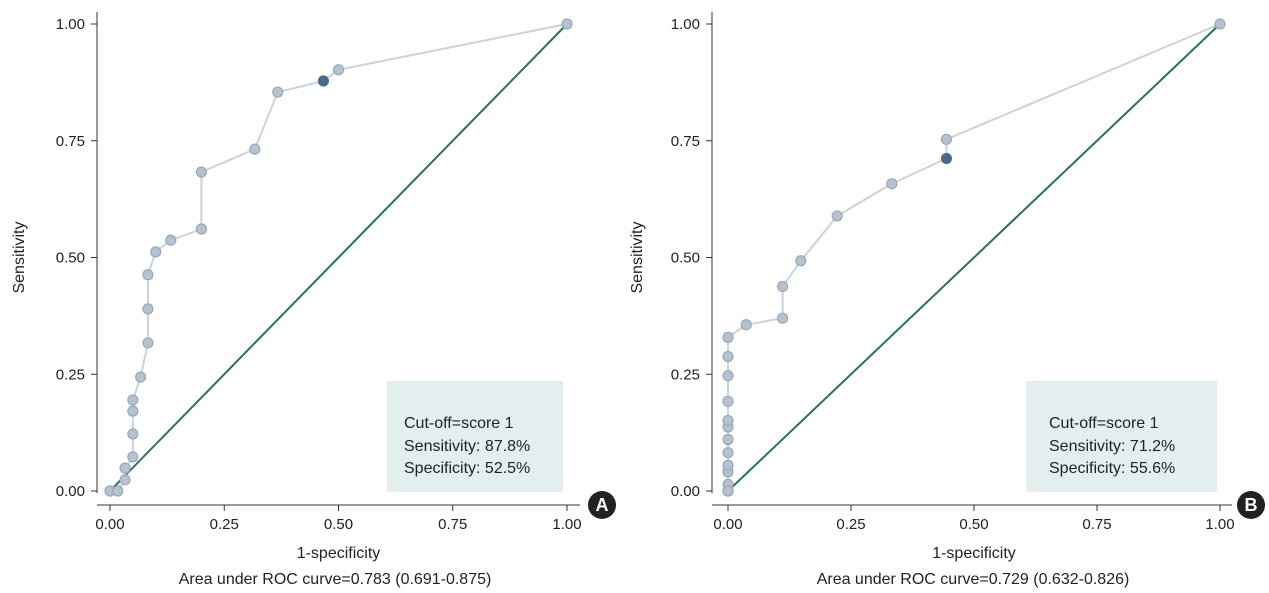 The width and height of the screenshot is (1269, 593). Describe the element at coordinates (467, 446) in the screenshot. I see `info-sensitivity: Sensitivity: 87.8%` at that location.